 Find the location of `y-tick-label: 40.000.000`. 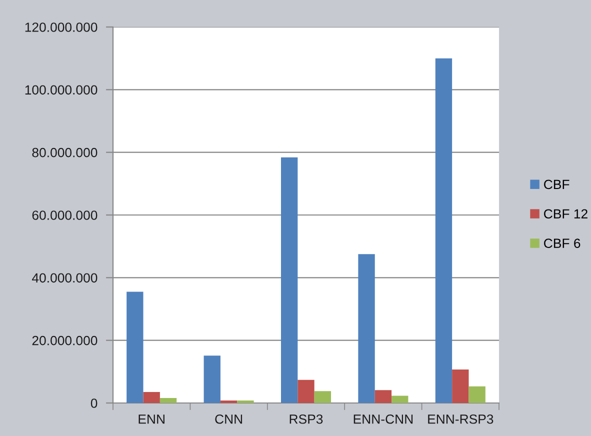

y-tick-label: 40.000.000 is located at coordinates (65, 278).